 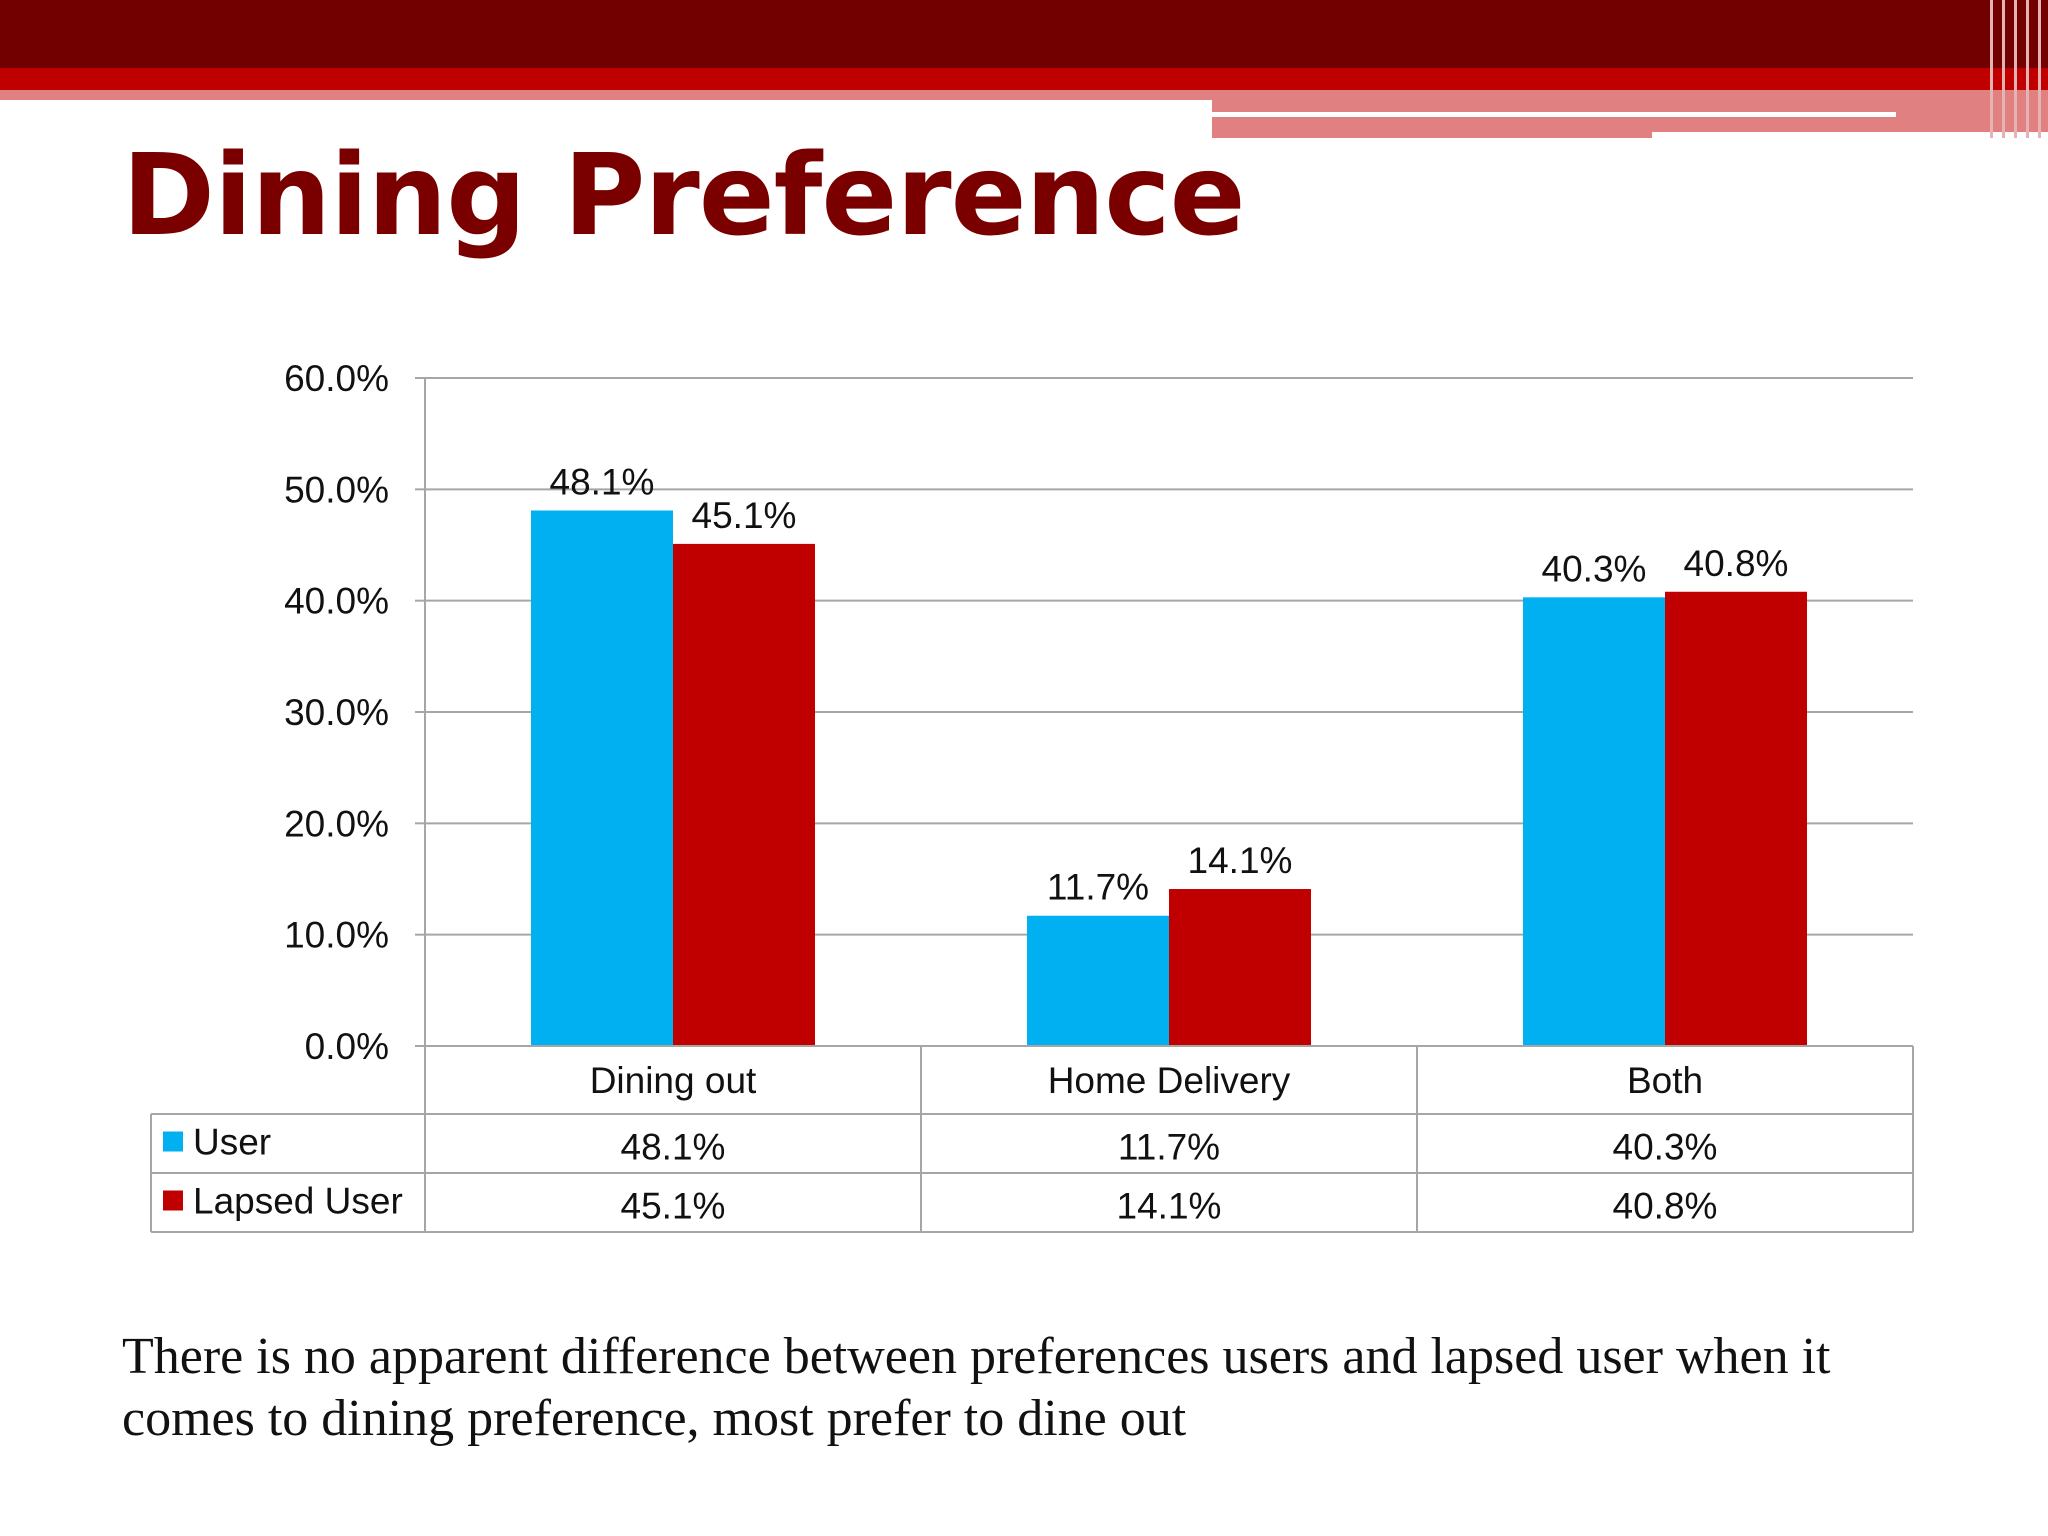 I want to click on y-tick-label: 60.0%, so click(x=336, y=378).